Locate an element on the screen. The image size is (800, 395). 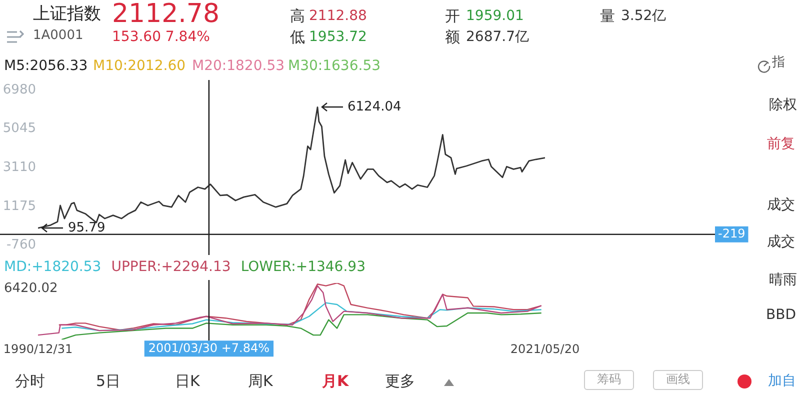
x-tick-label: 1990/12/31 is located at coordinates (38, 349).